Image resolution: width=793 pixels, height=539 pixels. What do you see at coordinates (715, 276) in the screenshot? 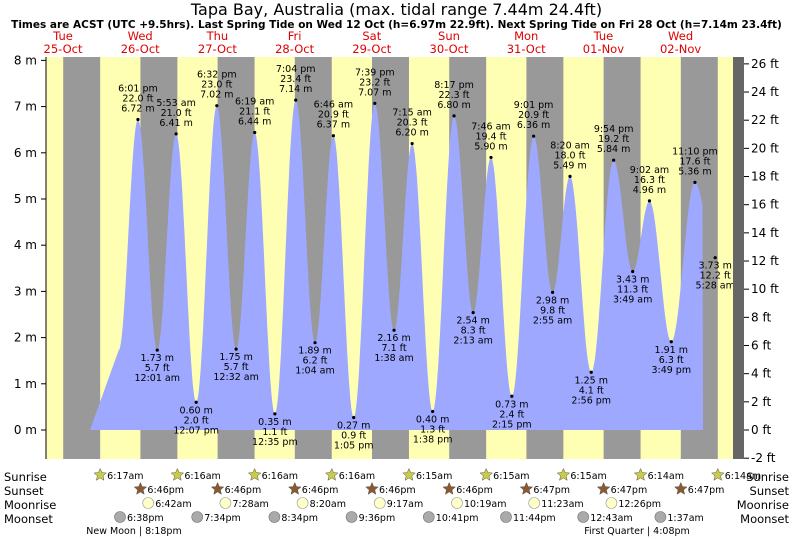
I see `tide-ft-label: 12.2 ft` at bounding box center [715, 276].